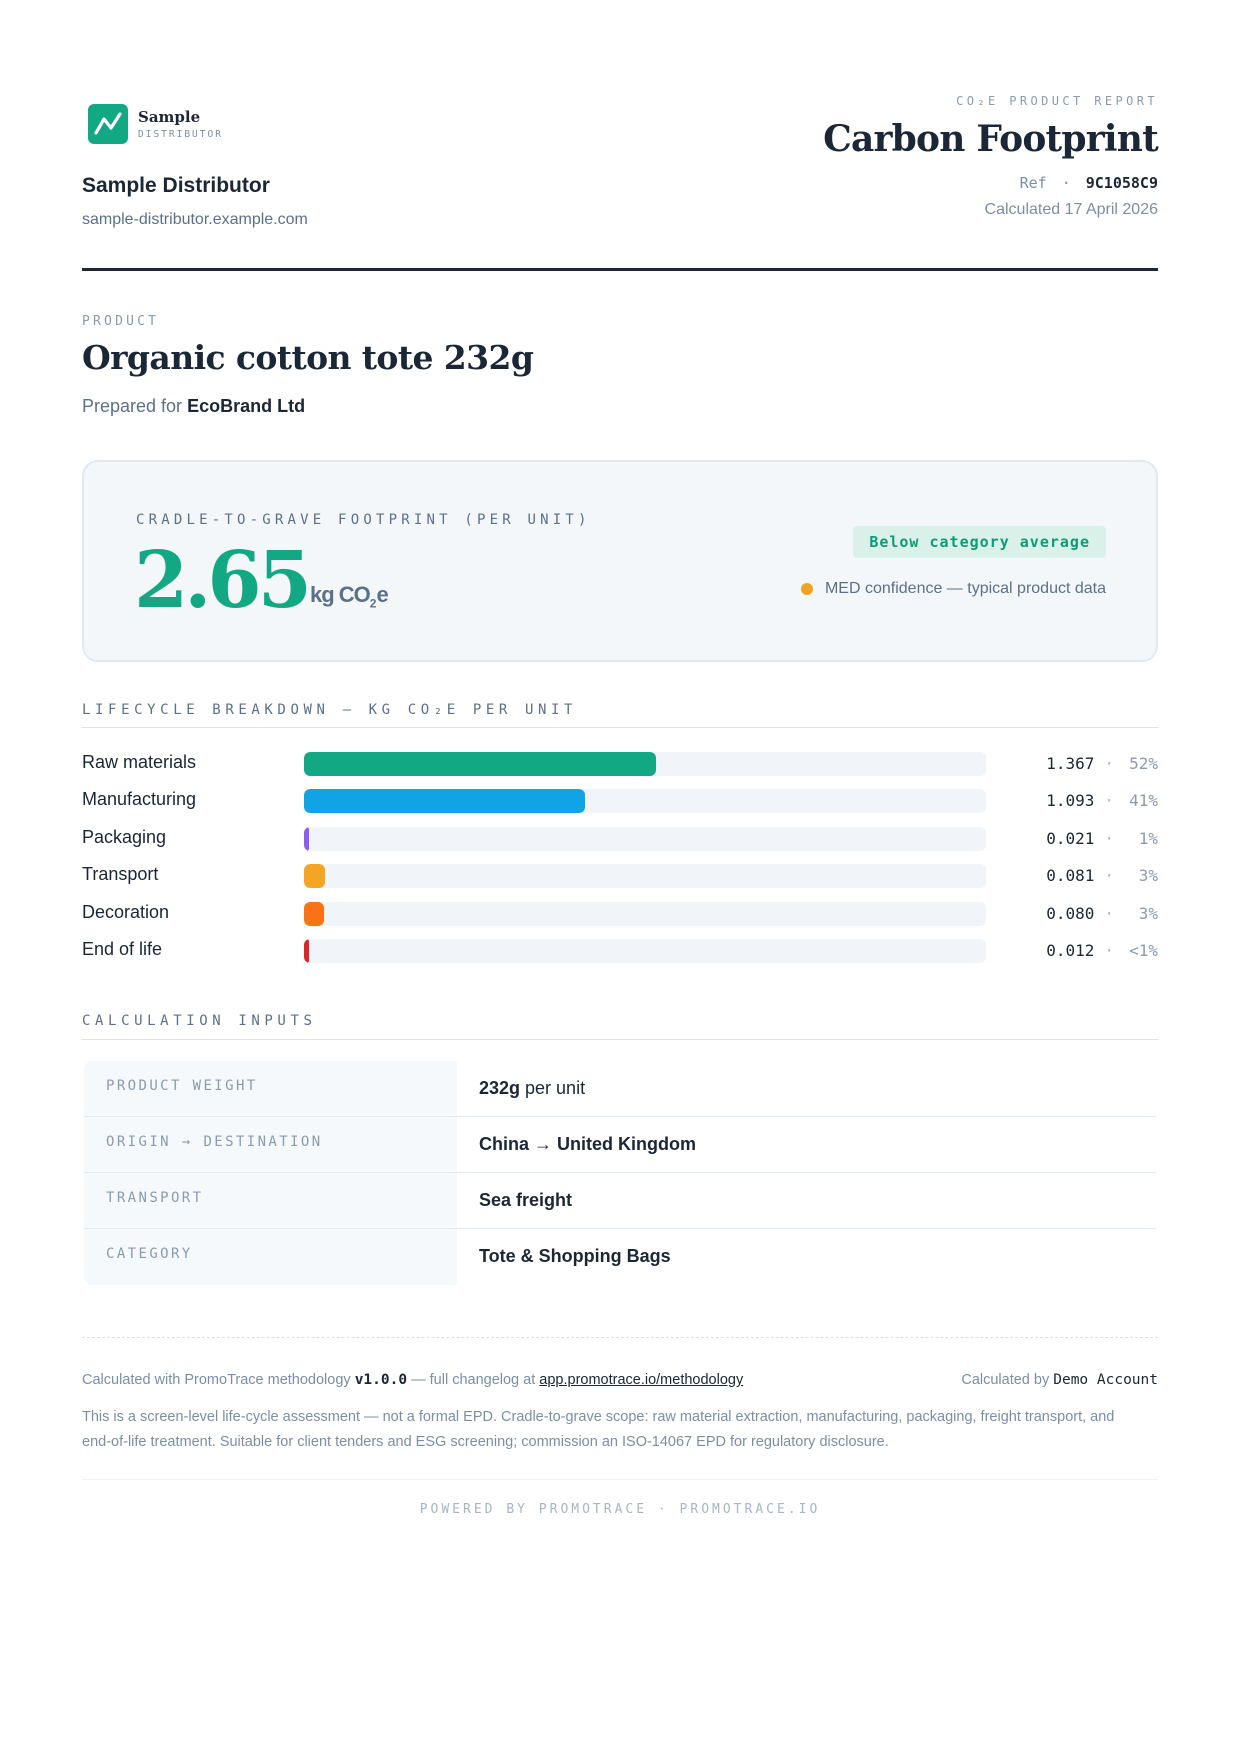 The width and height of the screenshot is (1240, 1754). What do you see at coordinates (620, 1089) in the screenshot?
I see `input-row: PRODUCT WEIGHT 232g per unit` at bounding box center [620, 1089].